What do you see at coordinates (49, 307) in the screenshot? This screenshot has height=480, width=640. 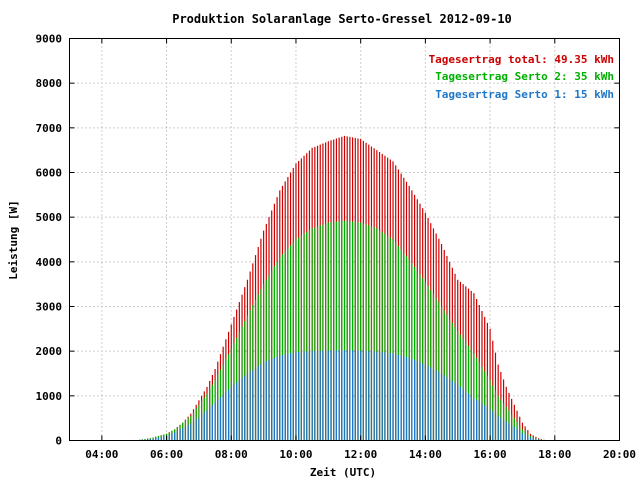 I see `y-tick-label: 3000` at bounding box center [49, 307].